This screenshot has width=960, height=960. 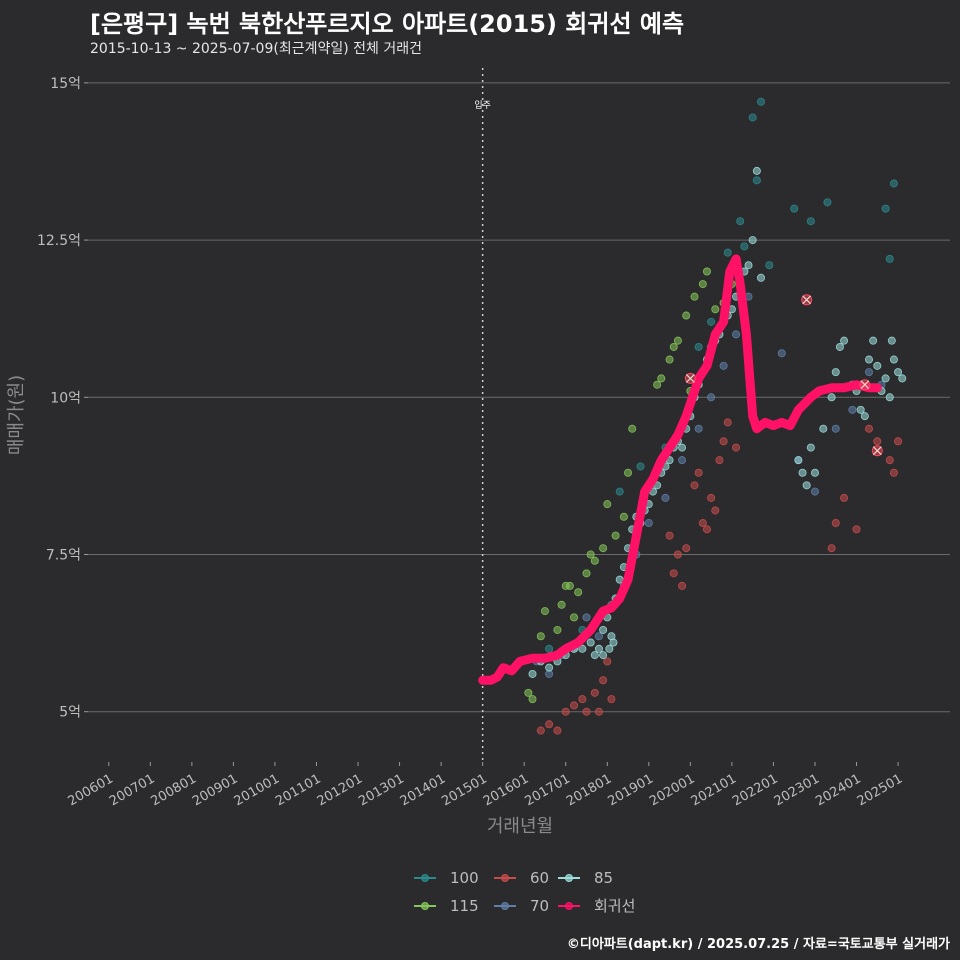 I want to click on x-tick-label-8: 201401, so click(x=423, y=790).